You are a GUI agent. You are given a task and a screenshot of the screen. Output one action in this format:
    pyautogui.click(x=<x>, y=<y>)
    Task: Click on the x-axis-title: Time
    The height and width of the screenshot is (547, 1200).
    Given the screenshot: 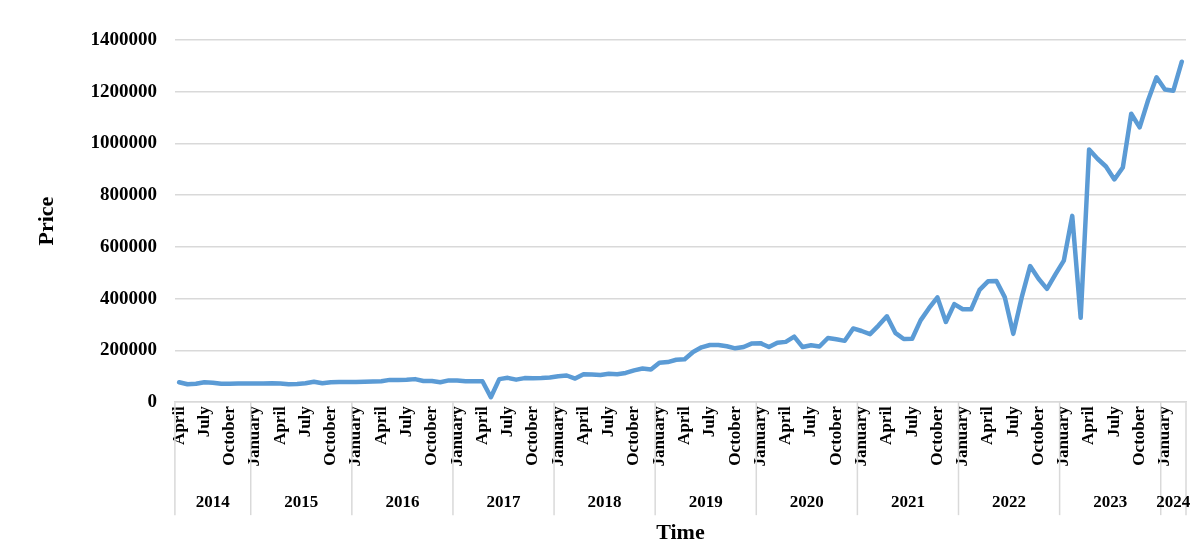 What is the action you would take?
    pyautogui.click(x=680, y=532)
    